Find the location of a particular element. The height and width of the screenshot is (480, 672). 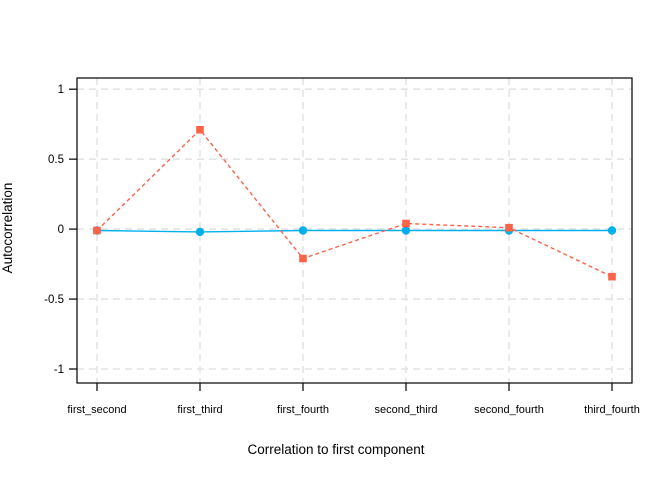

y-tick-label: -1 is located at coordinates (59, 370).